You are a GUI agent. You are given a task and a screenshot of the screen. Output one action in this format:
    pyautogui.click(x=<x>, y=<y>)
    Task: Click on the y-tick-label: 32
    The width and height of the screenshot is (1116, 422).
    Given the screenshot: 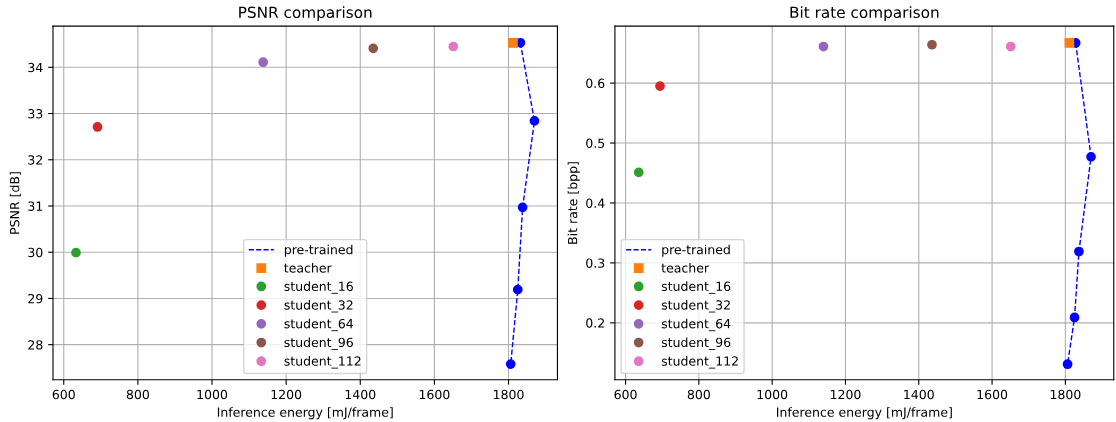 What is the action you would take?
    pyautogui.click(x=35, y=160)
    